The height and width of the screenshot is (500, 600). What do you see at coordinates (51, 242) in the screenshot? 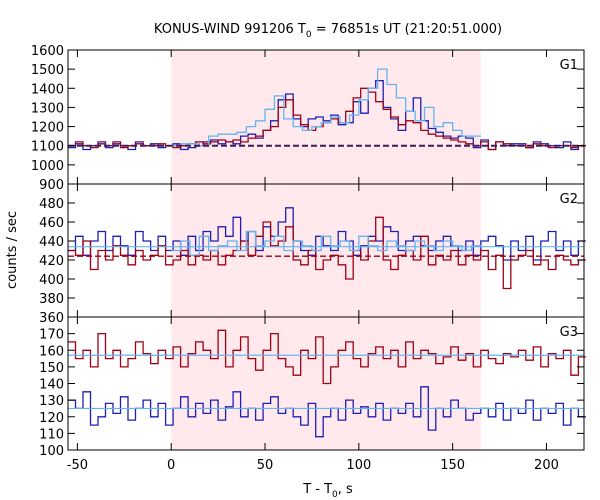
I see `y-tick-label: 440` at bounding box center [51, 242].